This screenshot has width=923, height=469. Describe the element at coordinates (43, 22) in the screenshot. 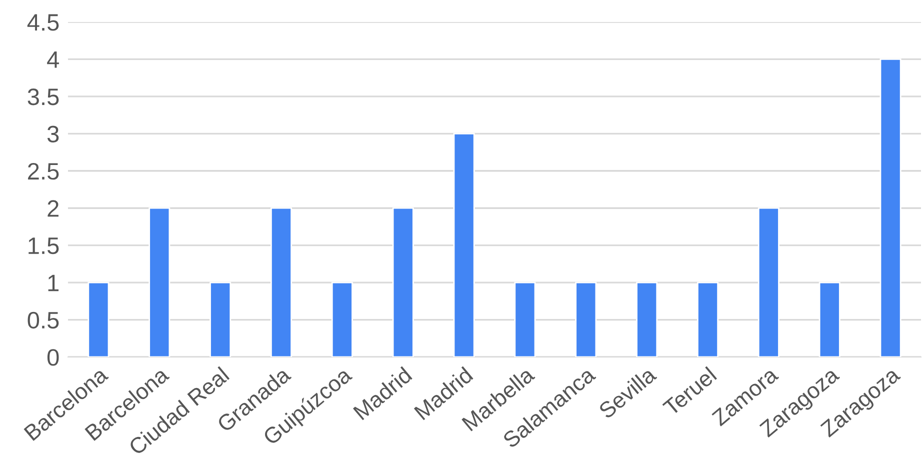

I see `y-tick-label: 4.5` at that location.